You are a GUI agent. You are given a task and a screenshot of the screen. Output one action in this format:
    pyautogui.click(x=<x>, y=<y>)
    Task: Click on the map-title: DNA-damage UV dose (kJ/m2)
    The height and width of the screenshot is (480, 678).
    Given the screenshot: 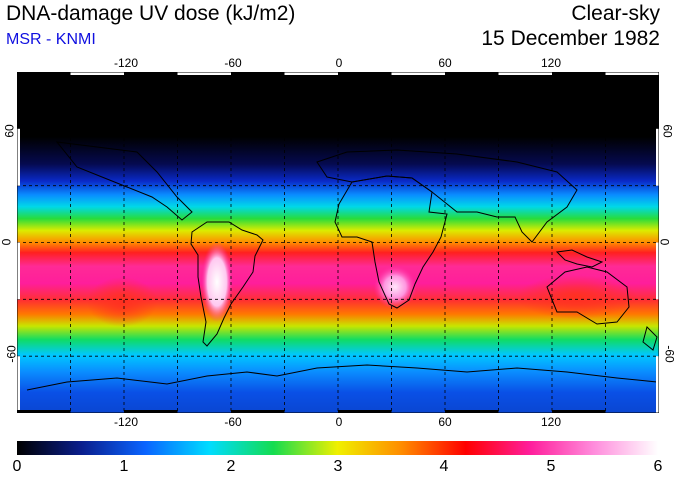 What is the action you would take?
    pyautogui.click(x=151, y=13)
    